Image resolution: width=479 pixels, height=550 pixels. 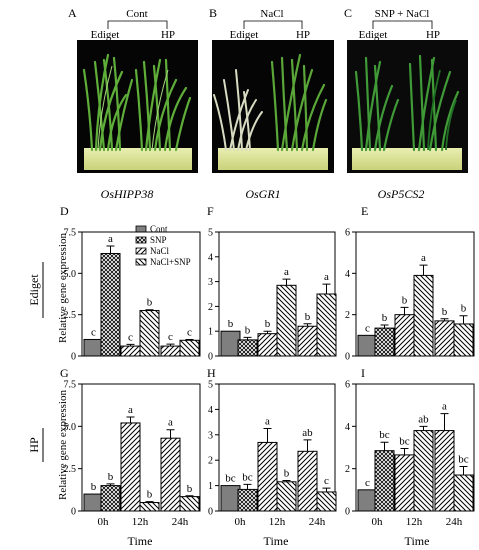 What do you see at coordinates (34, 290) in the screenshot?
I see `svg-text: Ediget` at bounding box center [34, 290].